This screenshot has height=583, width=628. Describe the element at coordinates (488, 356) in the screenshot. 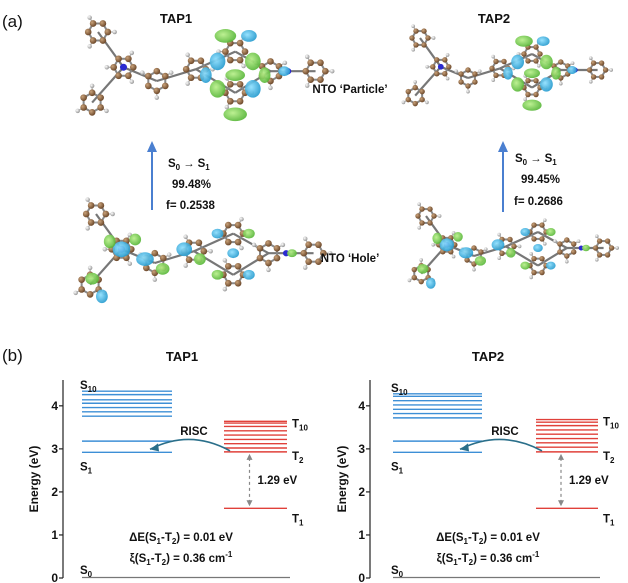

I see `tap2-energy-title: TAP2` at that location.